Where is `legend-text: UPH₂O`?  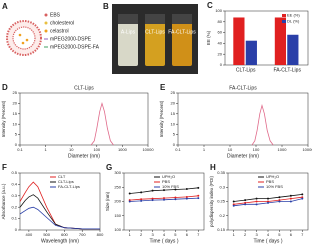
legend-text: UPH₂O is located at coordinates (272, 176).